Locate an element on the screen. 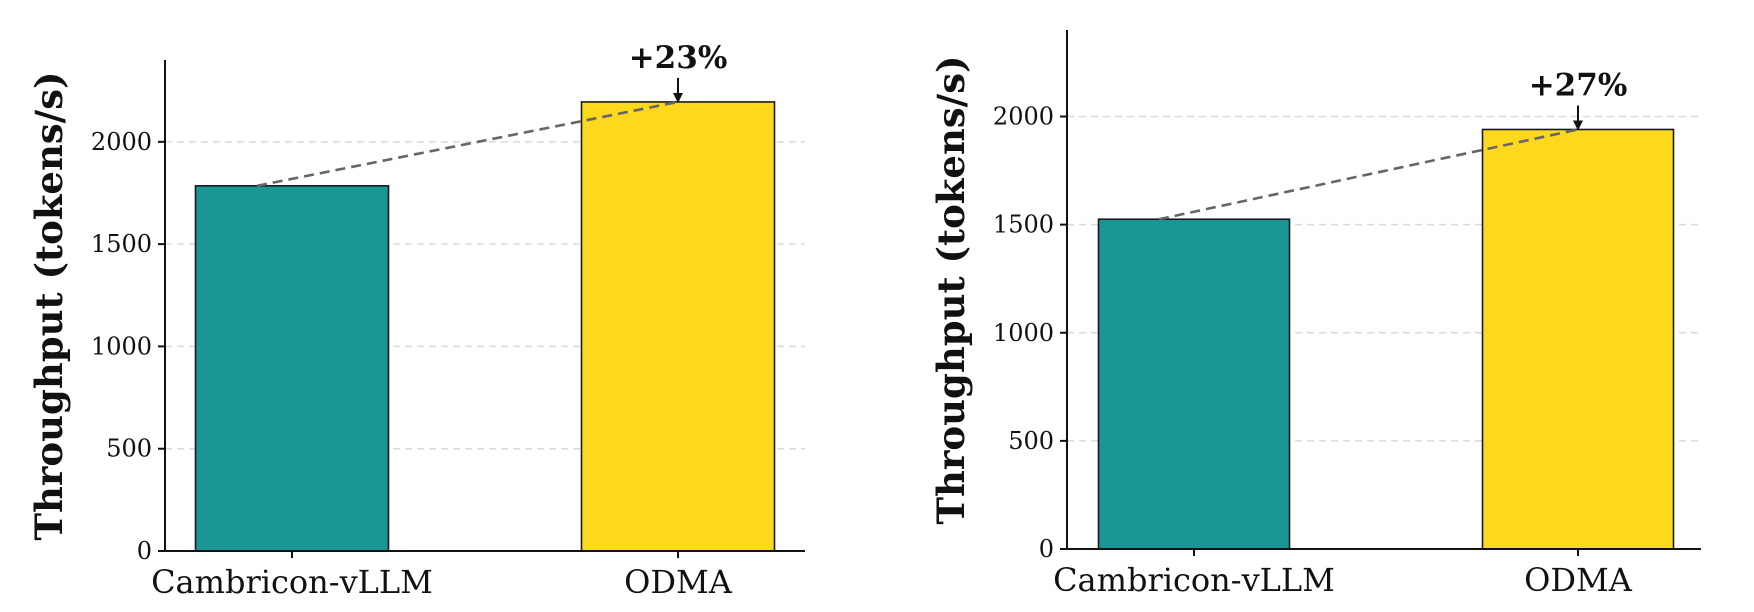 Image resolution: width=1754 pixels, height=612 pixels. improvement-label: +23% is located at coordinates (678, 58).